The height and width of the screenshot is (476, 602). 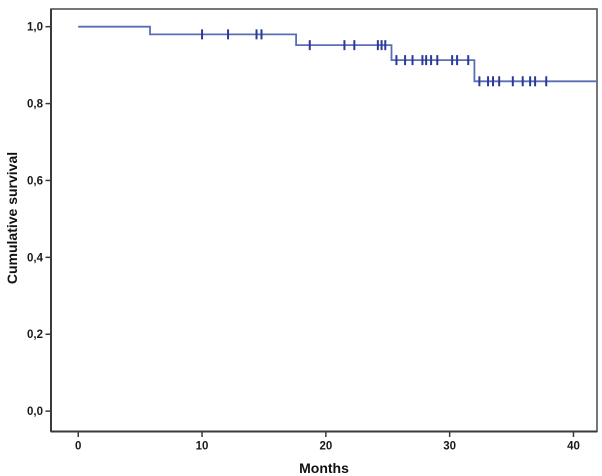 I want to click on x-tick-label: 10, so click(x=202, y=447).